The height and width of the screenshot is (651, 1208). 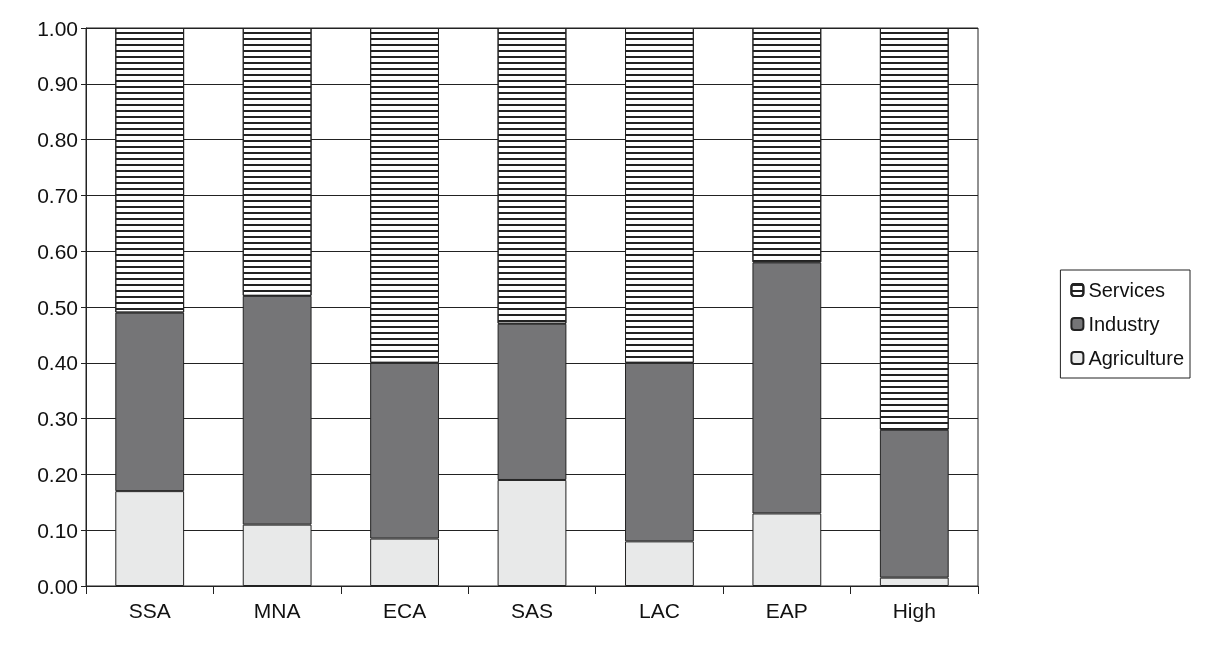 What do you see at coordinates (57, 474) in the screenshot?
I see `y-tick-label: 0.20` at bounding box center [57, 474].